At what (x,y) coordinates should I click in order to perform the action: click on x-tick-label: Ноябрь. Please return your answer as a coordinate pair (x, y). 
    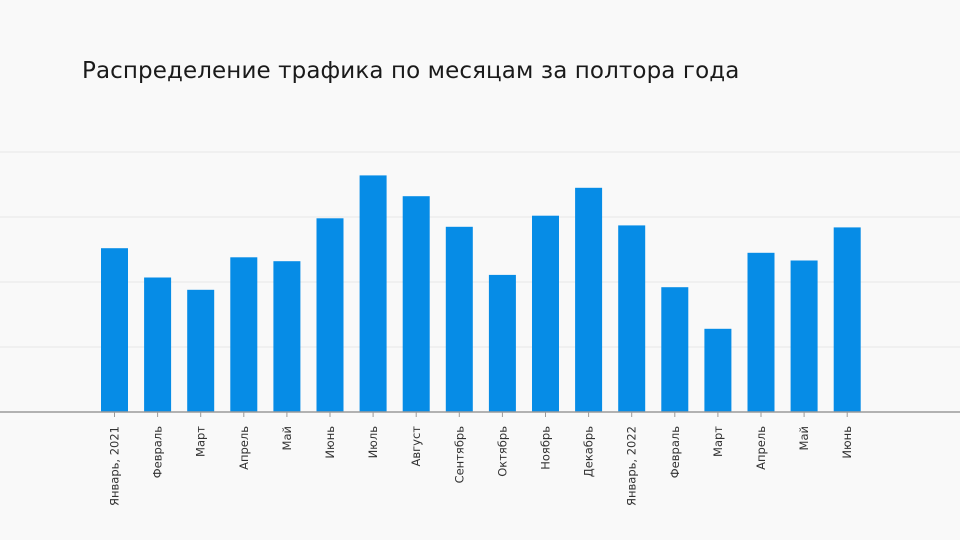
    Looking at the image, I should click on (546, 448).